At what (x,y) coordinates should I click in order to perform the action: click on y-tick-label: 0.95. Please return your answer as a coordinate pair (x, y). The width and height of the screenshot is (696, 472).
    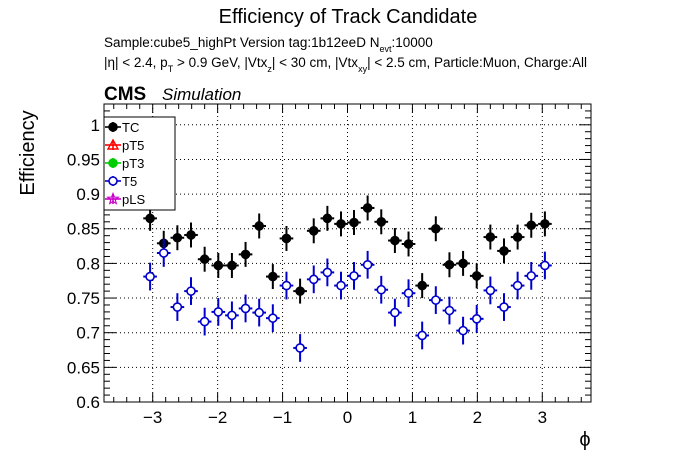
    Looking at the image, I should click on (83, 159).